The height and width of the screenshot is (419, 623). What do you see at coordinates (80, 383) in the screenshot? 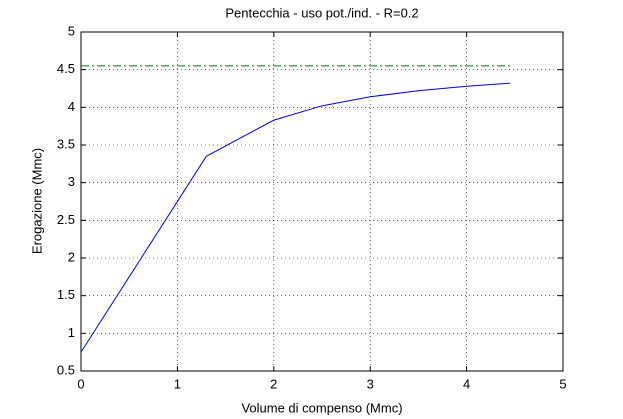
I see `x-tick-label: 0` at bounding box center [80, 383].